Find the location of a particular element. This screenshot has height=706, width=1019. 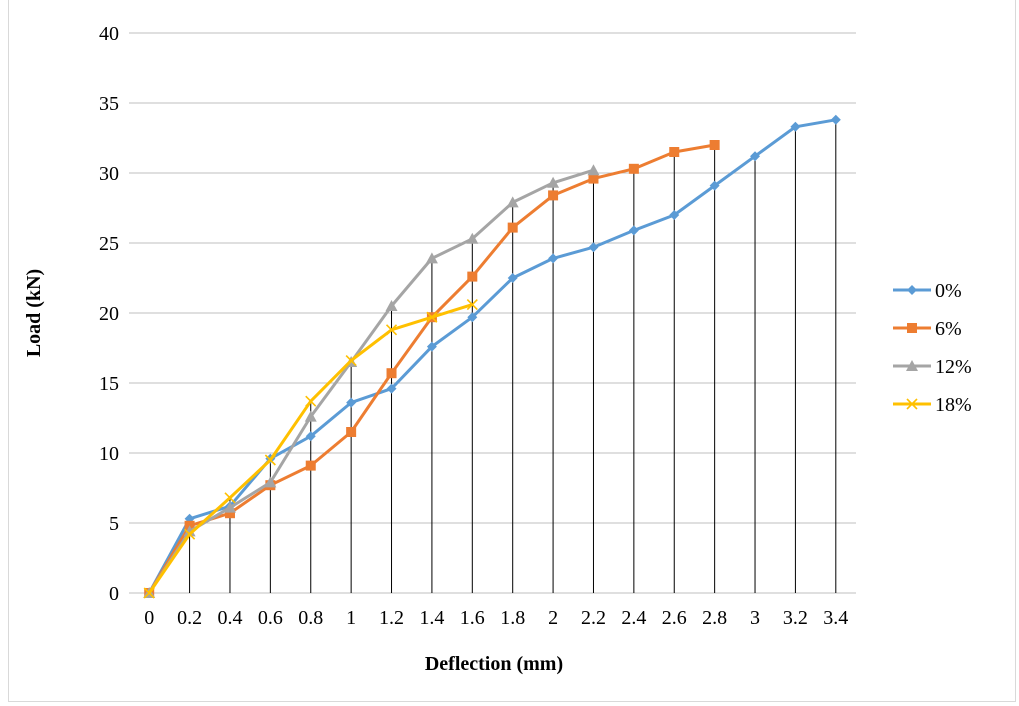

y-tick-label: 15 is located at coordinates (109, 384).